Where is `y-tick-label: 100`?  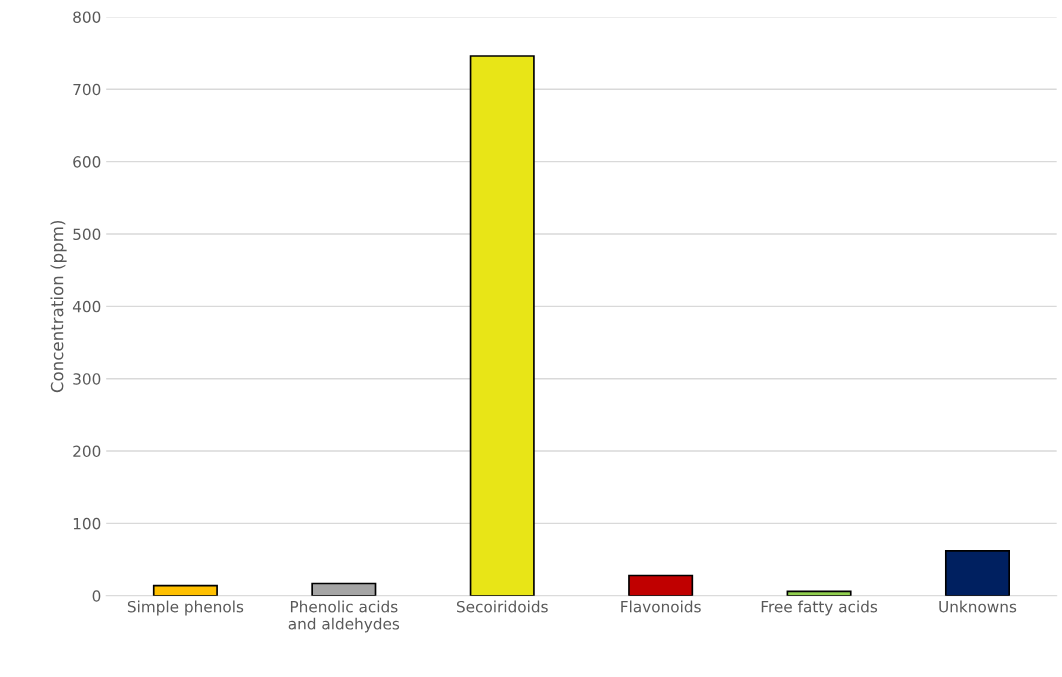
y-tick-label: 100 is located at coordinates (87, 523).